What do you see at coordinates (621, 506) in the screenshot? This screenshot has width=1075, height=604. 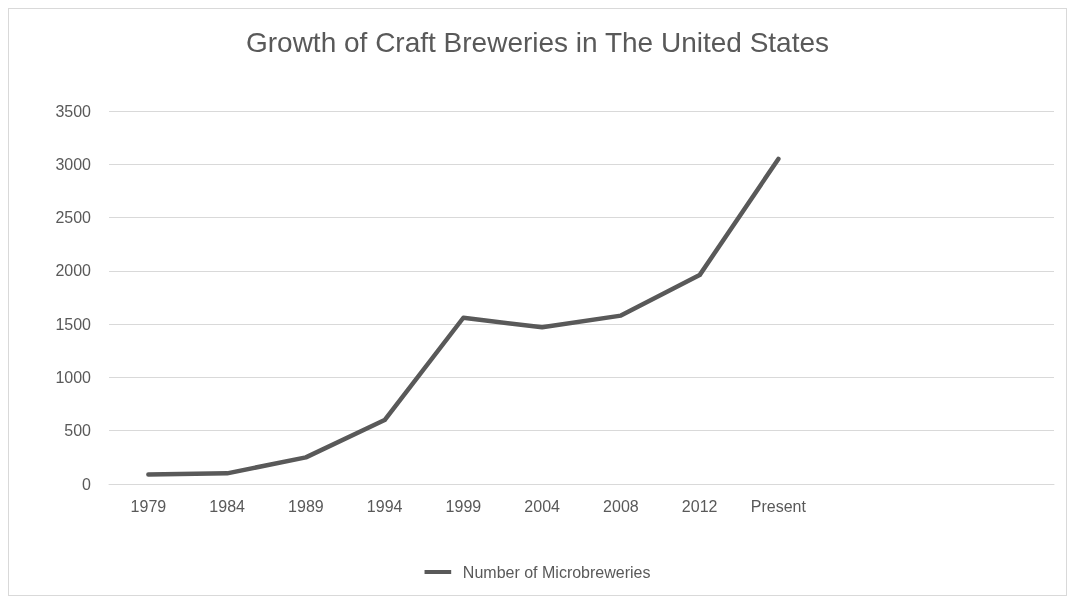 I see `x-tick-label: 2008` at bounding box center [621, 506].